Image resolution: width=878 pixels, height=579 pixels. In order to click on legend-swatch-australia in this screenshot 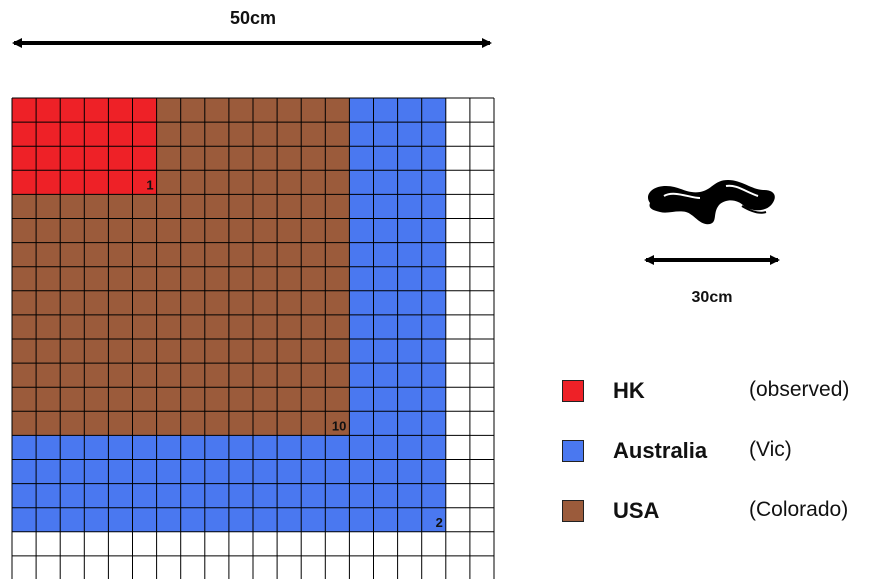, I will do `click(573, 451)`.